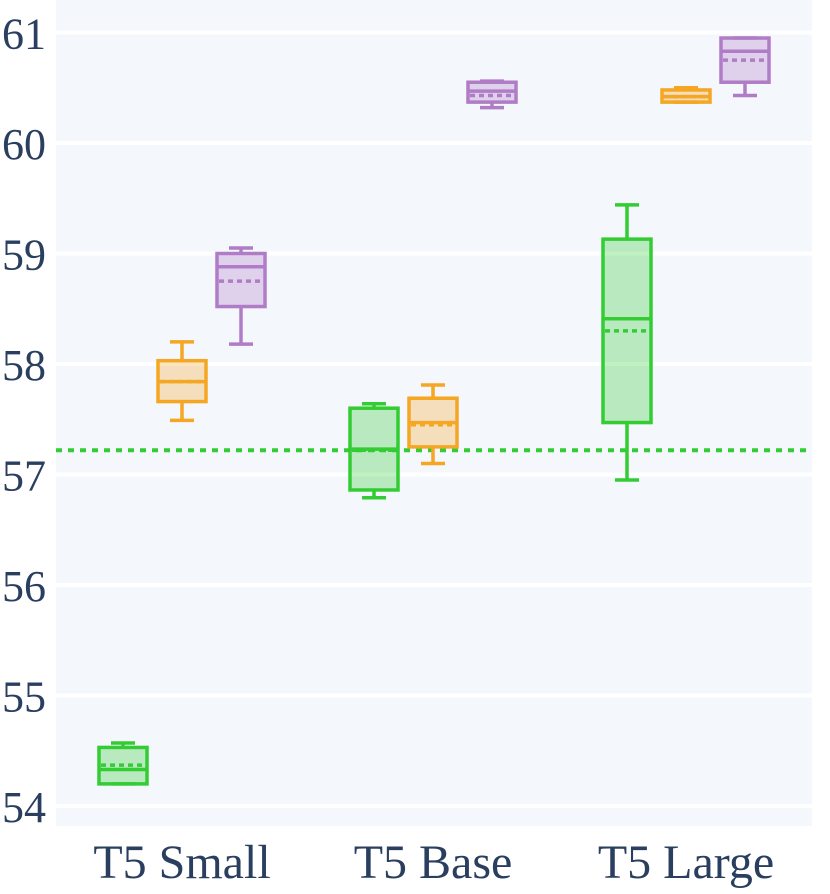  I want to click on y-tick-label: 57, so click(24, 476).